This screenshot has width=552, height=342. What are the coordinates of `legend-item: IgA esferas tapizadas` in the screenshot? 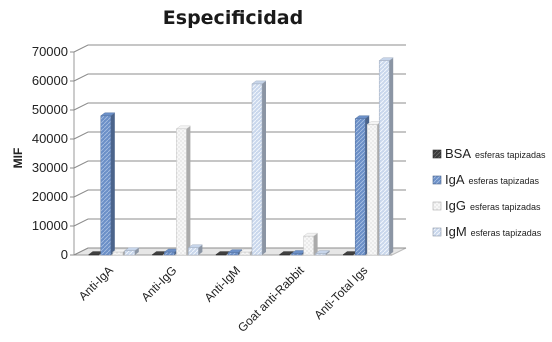 It's located at (486, 179).